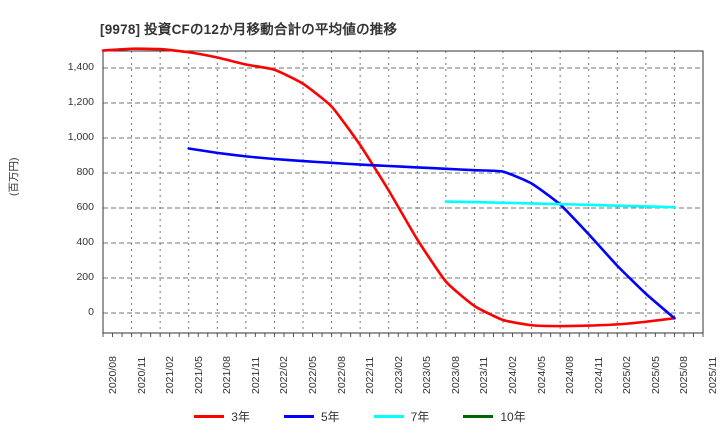 Image resolution: width=720 pixels, height=440 pixels. I want to click on x-tick-label: 2022/11, so click(370, 375).